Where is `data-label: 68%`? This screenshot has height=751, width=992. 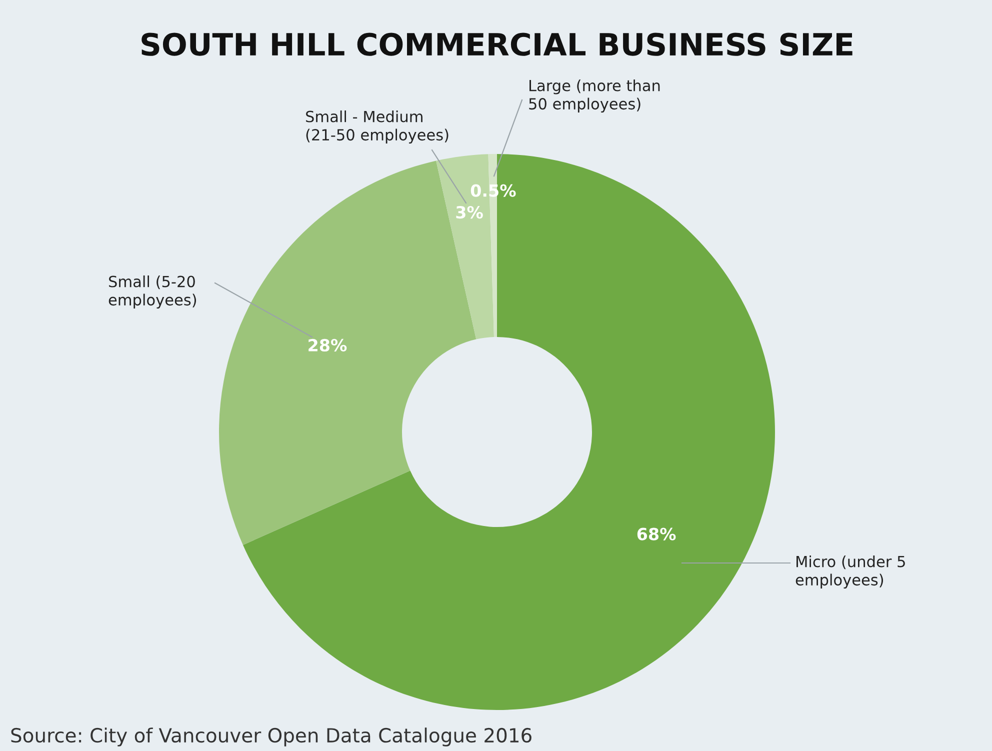 data-label: 68% is located at coordinates (656, 534).